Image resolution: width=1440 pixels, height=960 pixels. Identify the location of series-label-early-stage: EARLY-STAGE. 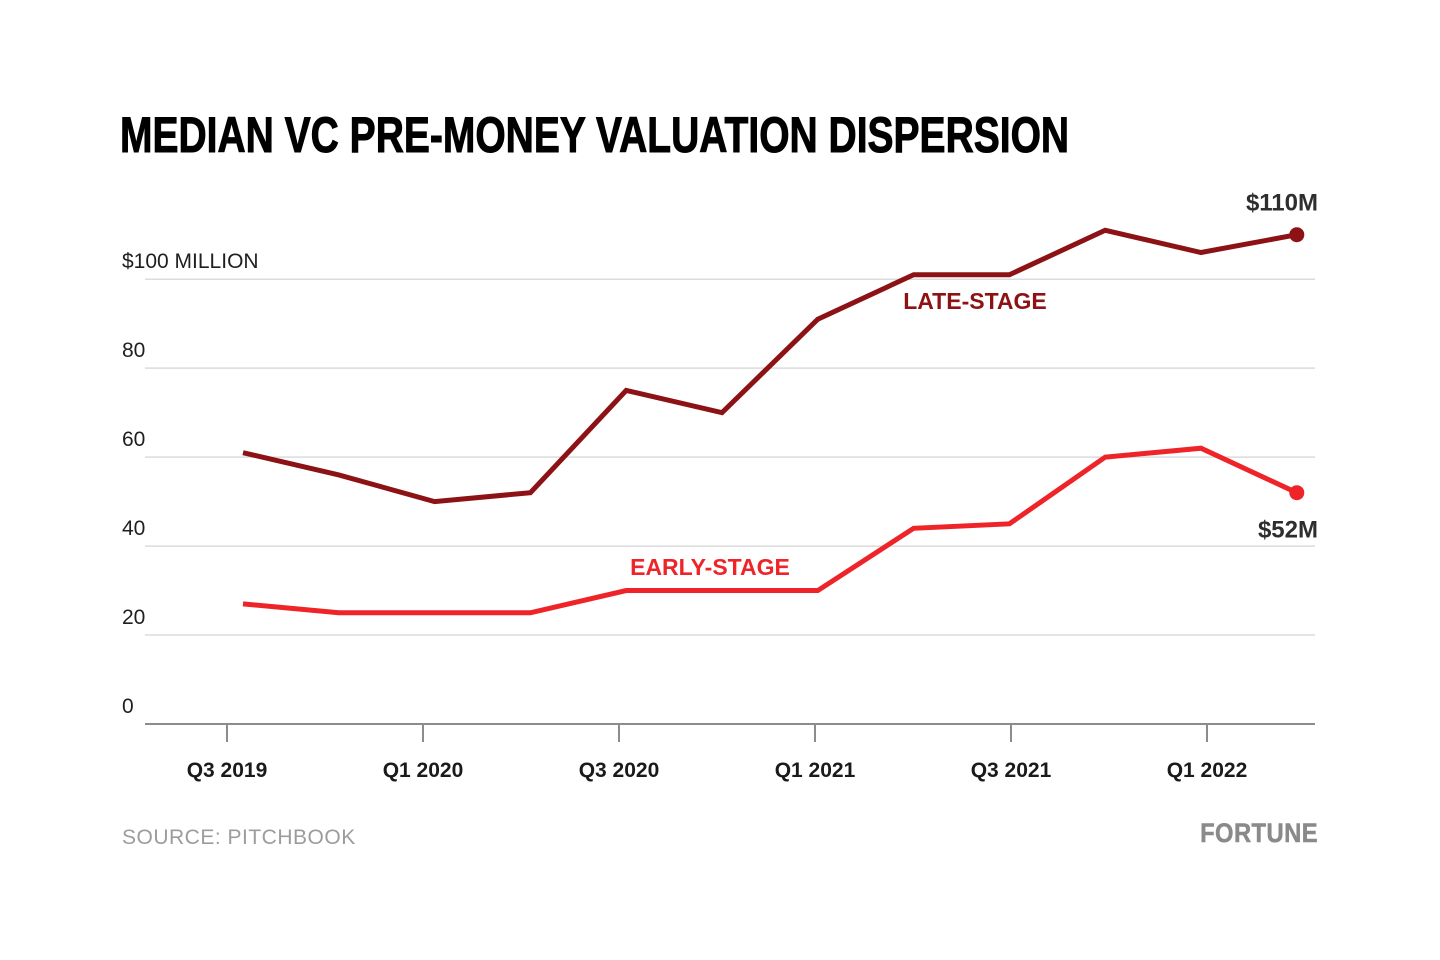
(710, 567).